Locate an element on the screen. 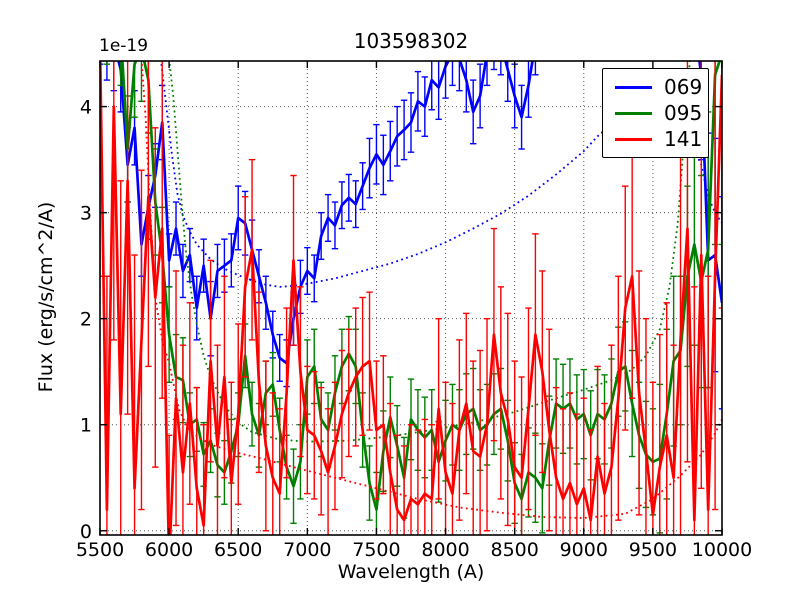 The height and width of the screenshot is (600, 800). x-tick-label-9500: 9500 is located at coordinates (653, 550).